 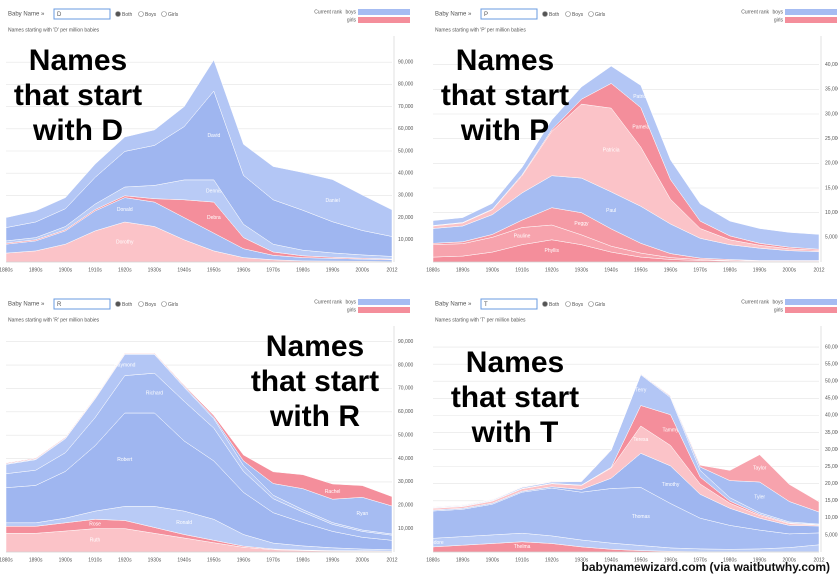 I want to click on y-tick-label: 15,000, so click(x=831, y=501).